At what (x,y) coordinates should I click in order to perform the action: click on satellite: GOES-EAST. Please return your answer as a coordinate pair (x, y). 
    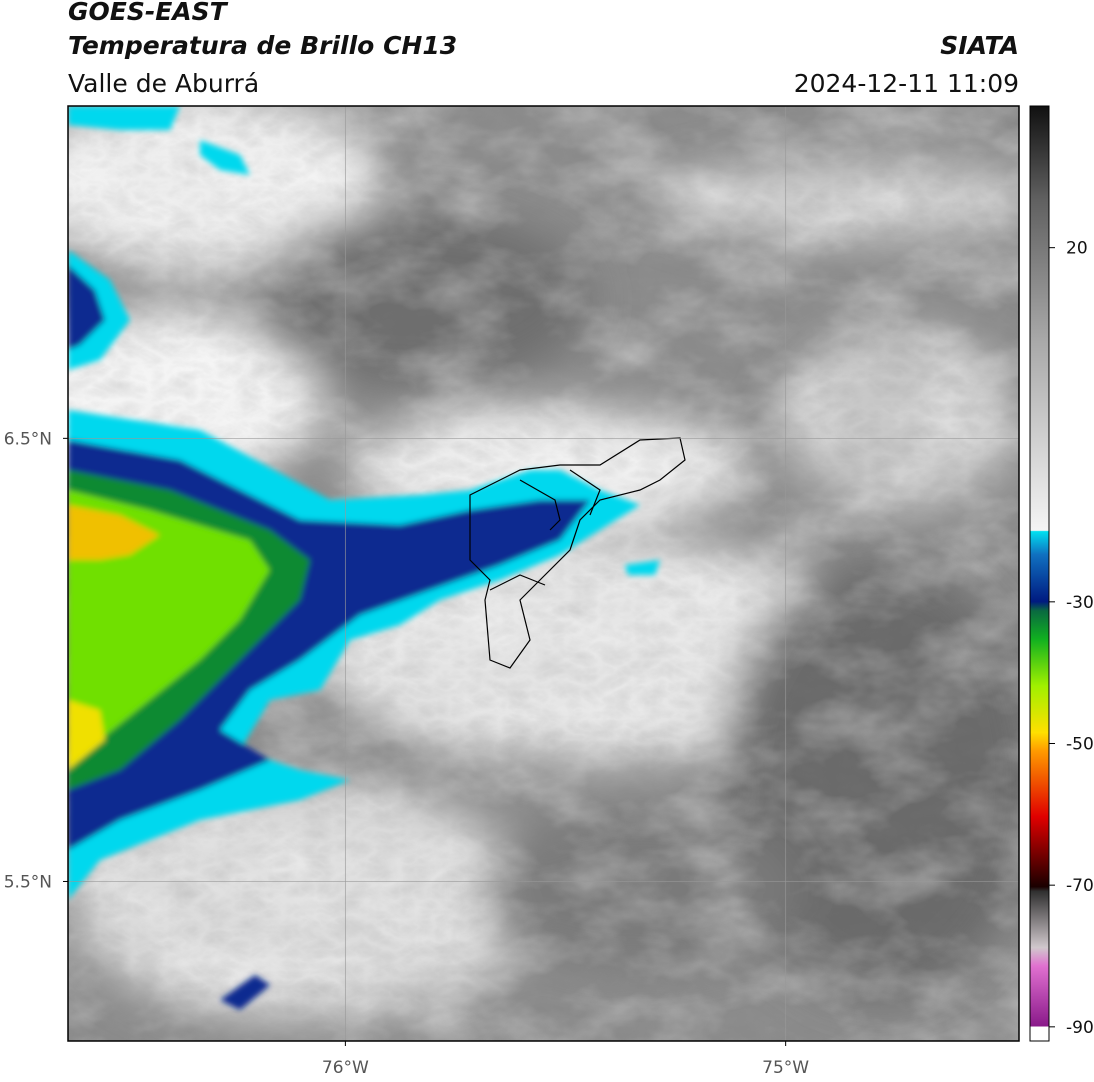
    Looking at the image, I should click on (148, 13).